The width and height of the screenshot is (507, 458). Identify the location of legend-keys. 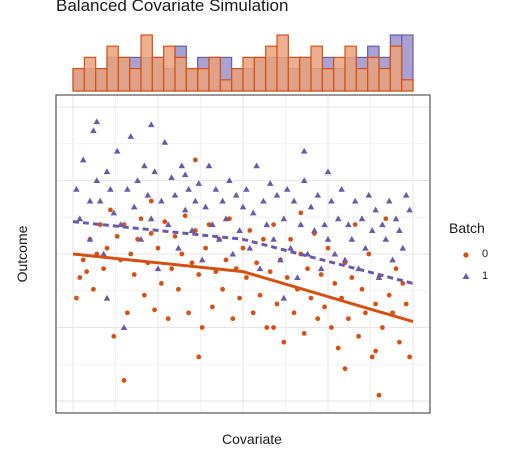
(466, 265).